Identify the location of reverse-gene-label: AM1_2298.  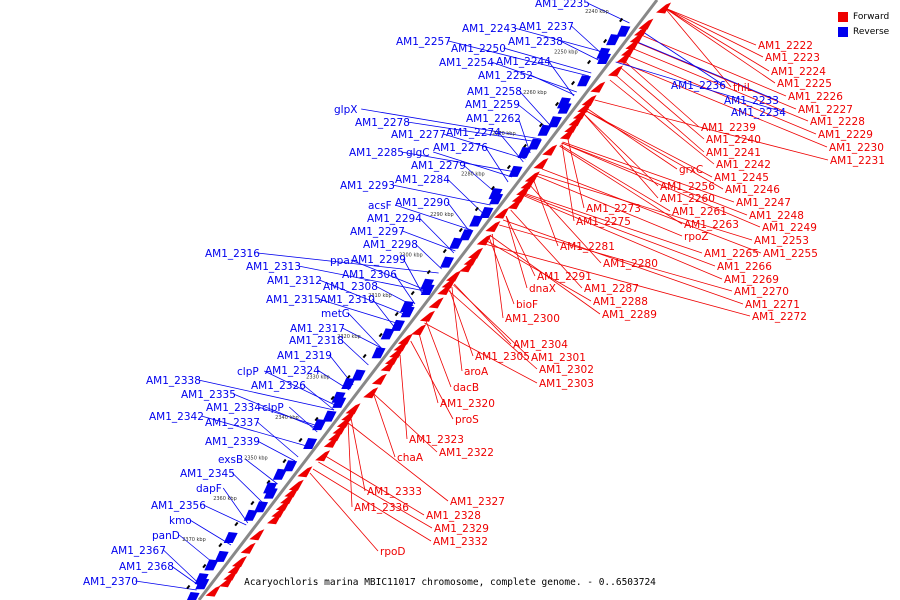
(390, 245).